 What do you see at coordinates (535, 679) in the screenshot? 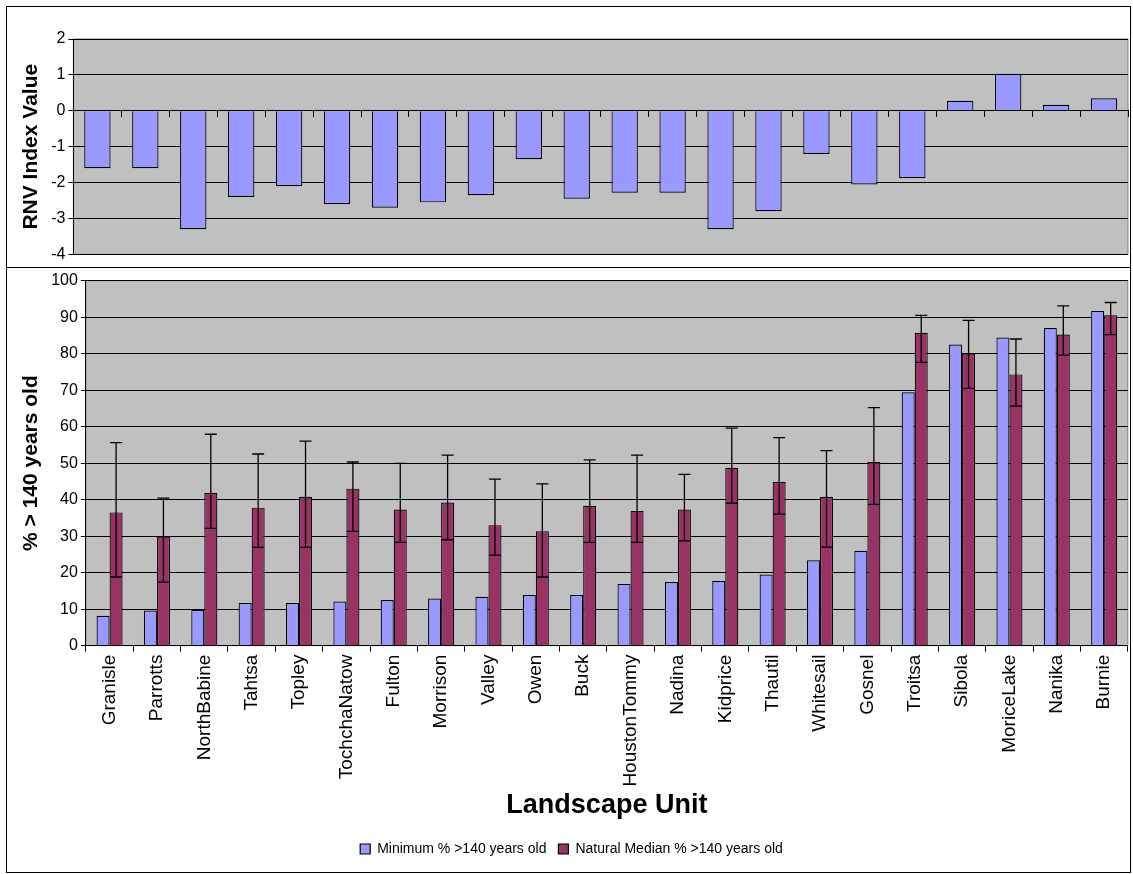
I see `x-tick-label: Owen` at bounding box center [535, 679].